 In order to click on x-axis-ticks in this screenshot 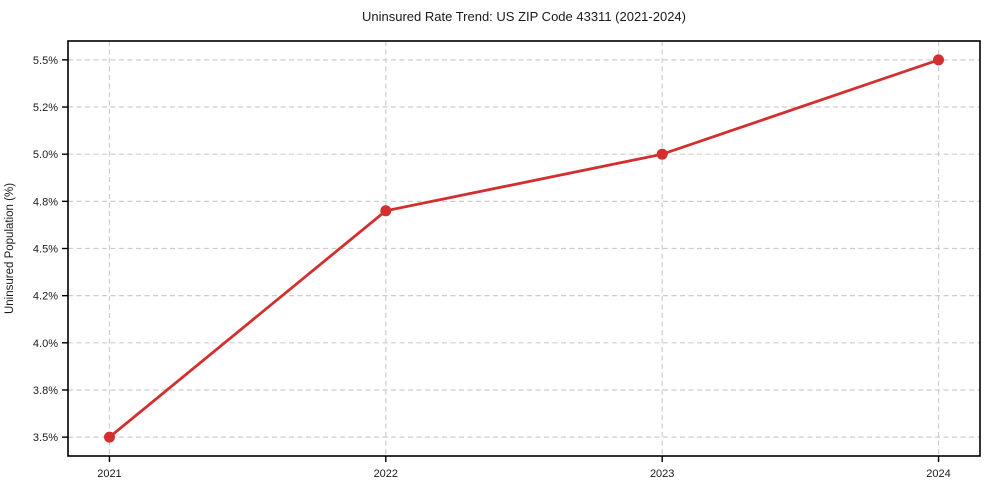, I will do `click(524, 459)`.